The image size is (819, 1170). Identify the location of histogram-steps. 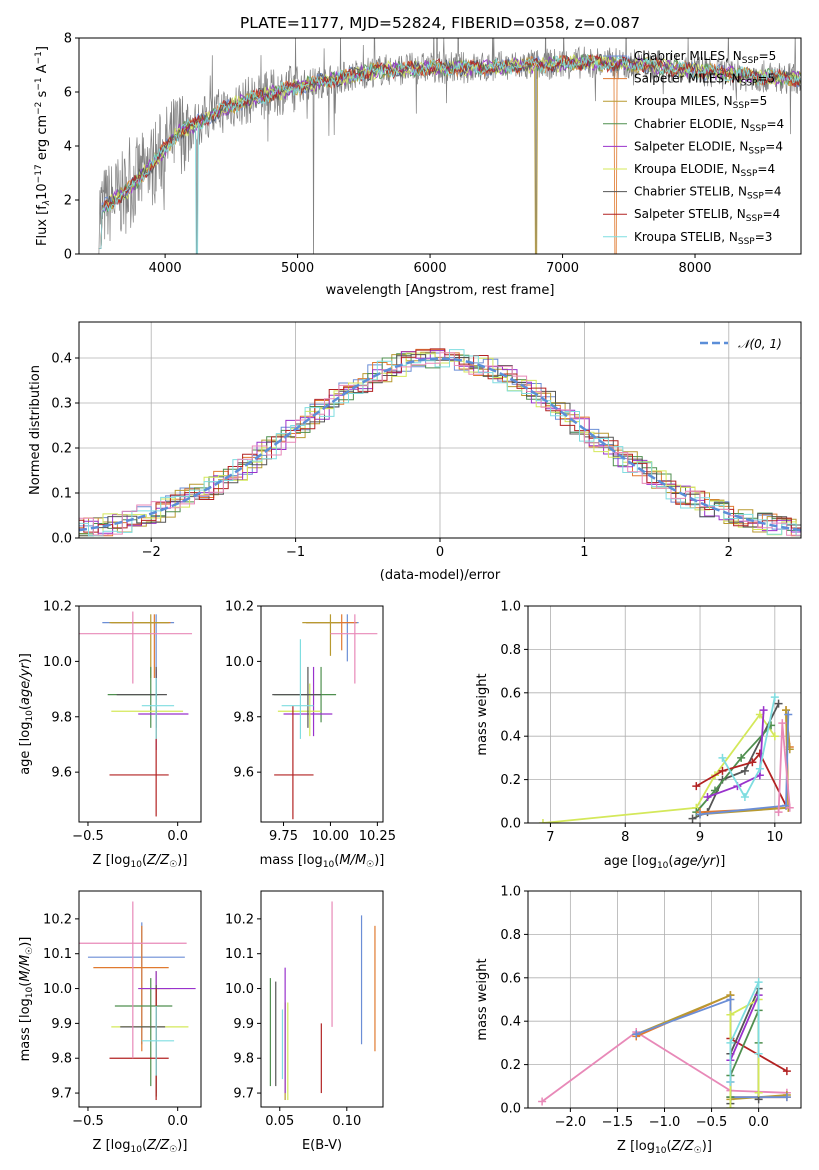
(440, 442).